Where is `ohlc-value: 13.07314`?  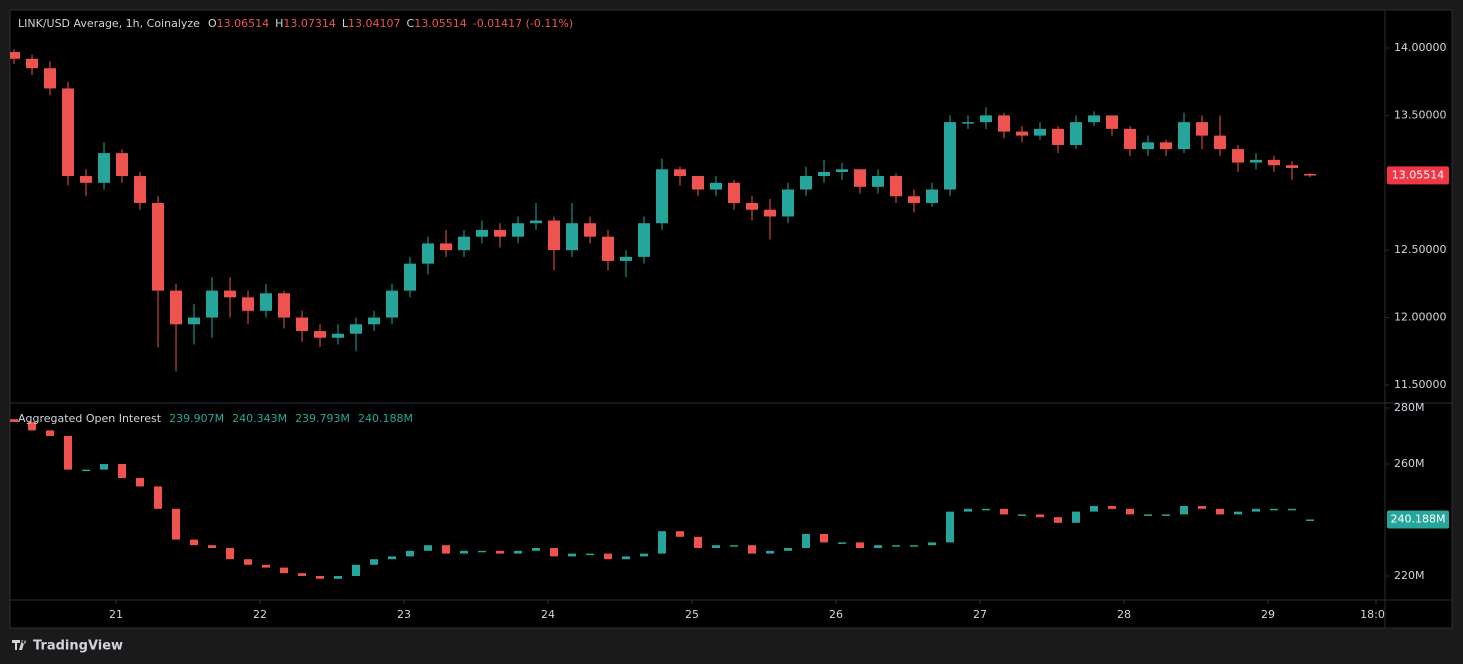 ohlc-value: 13.07314 is located at coordinates (309, 23).